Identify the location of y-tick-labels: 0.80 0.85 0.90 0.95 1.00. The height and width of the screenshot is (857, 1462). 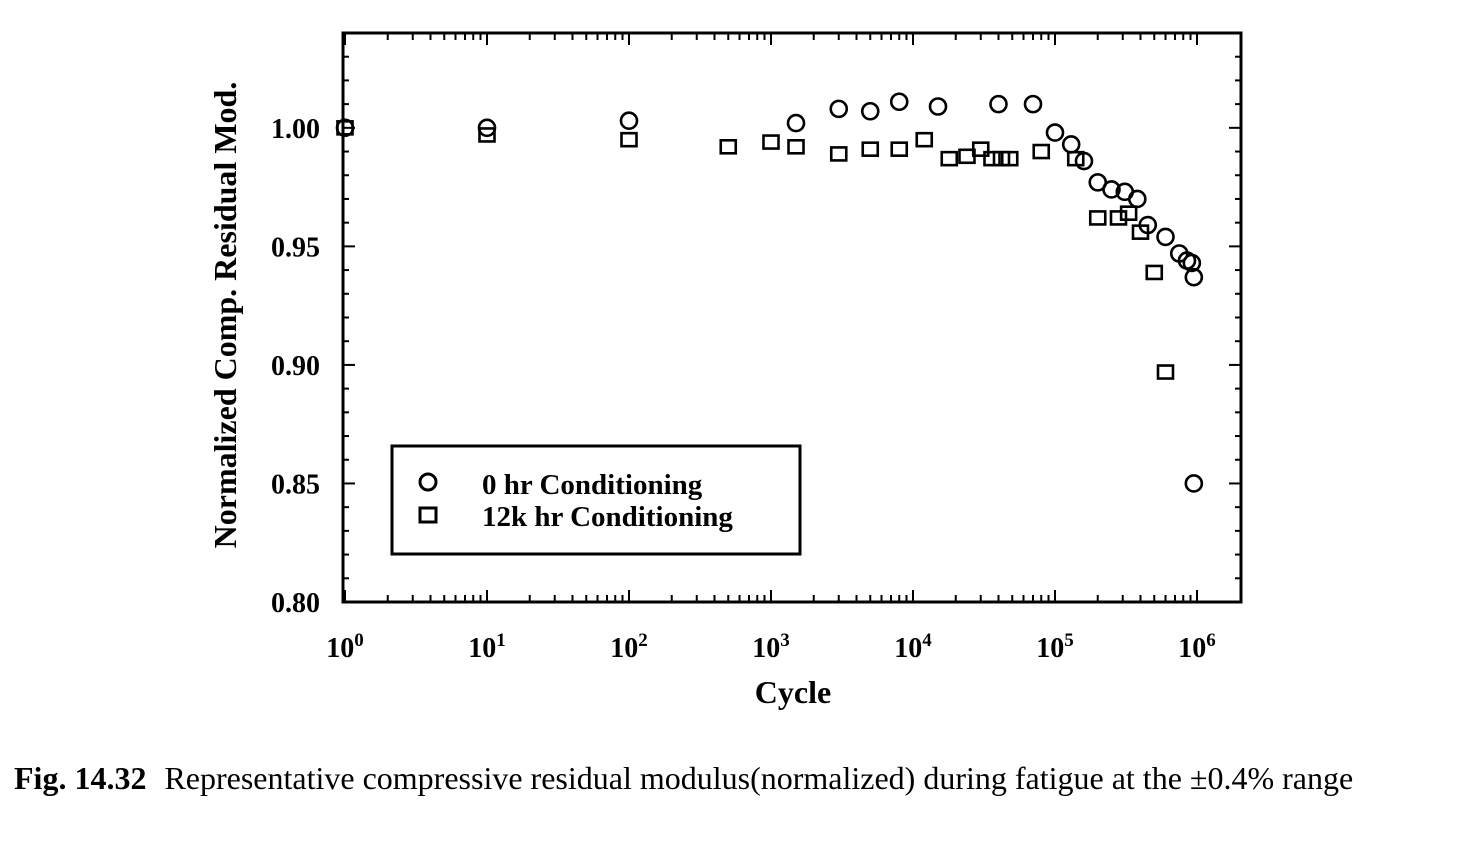
(295, 366).